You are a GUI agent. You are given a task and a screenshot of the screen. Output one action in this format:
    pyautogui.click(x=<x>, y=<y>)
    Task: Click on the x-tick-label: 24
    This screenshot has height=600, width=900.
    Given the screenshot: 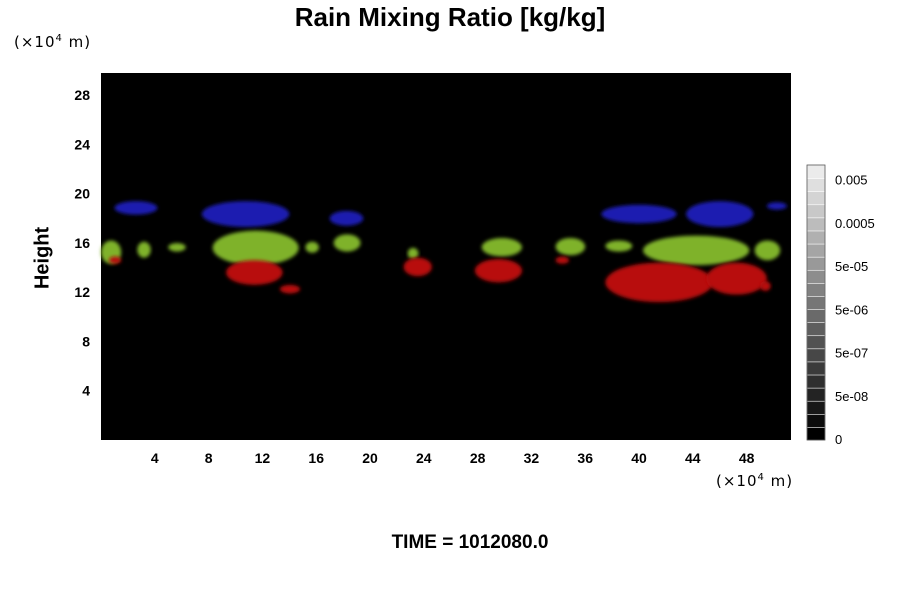 What is the action you would take?
    pyautogui.click(x=424, y=458)
    